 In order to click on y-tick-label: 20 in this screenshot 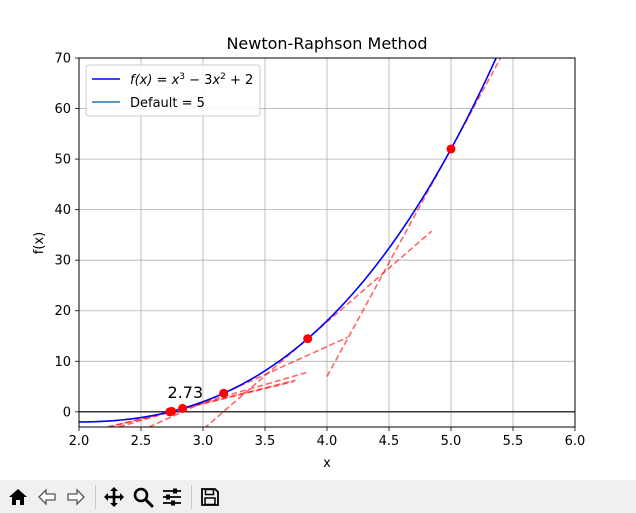, I will do `click(62, 311)`.